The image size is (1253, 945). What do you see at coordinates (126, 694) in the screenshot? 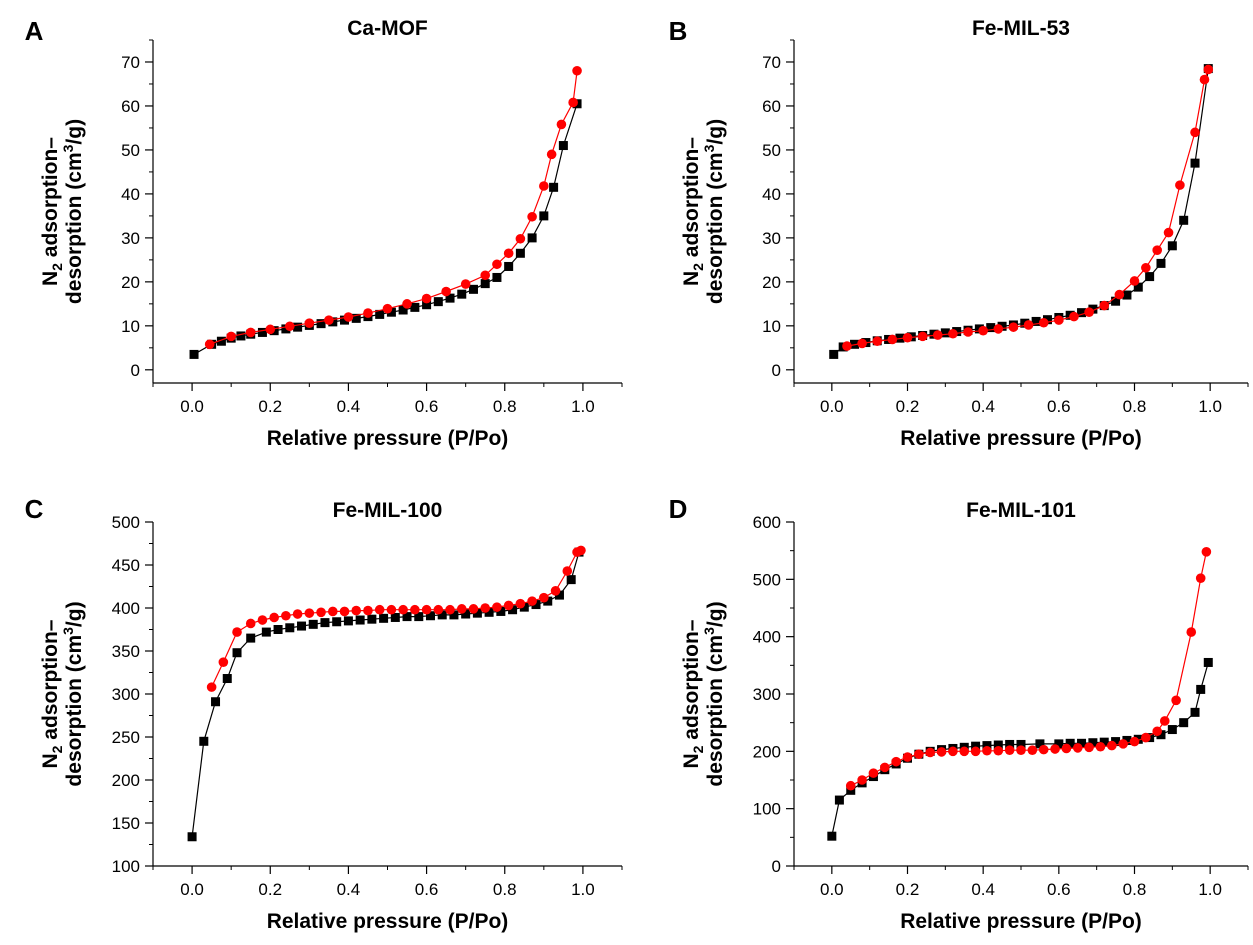
I see `y-tick-label: 300` at bounding box center [126, 694].